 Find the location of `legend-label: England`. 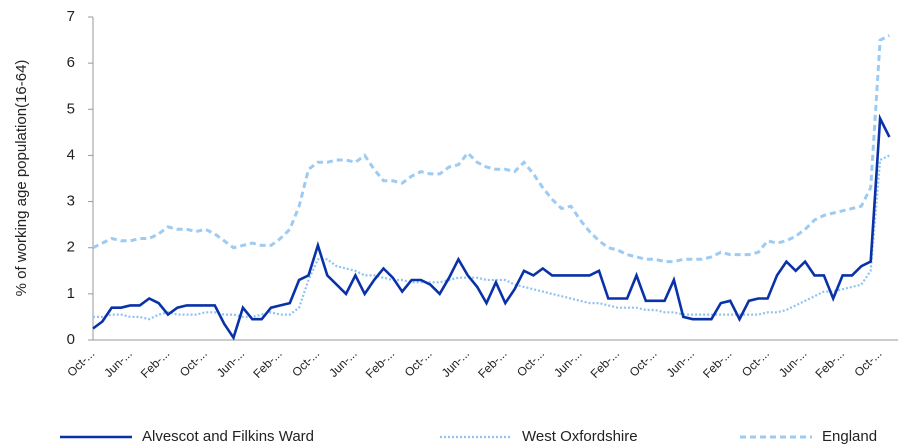

legend-label: England is located at coordinates (849, 436).